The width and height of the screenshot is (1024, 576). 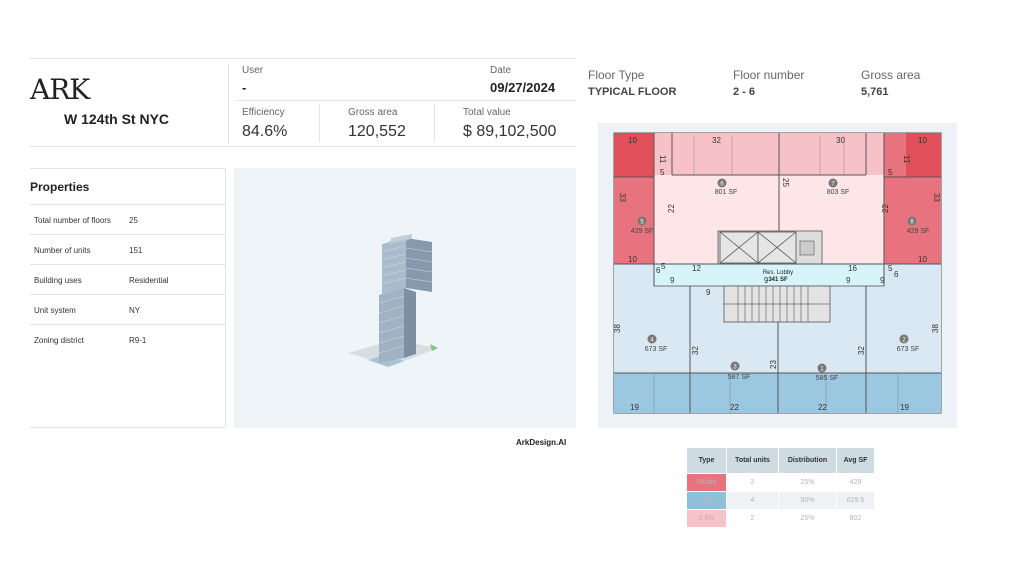 I want to click on unit-number: 8, so click(x=912, y=223).